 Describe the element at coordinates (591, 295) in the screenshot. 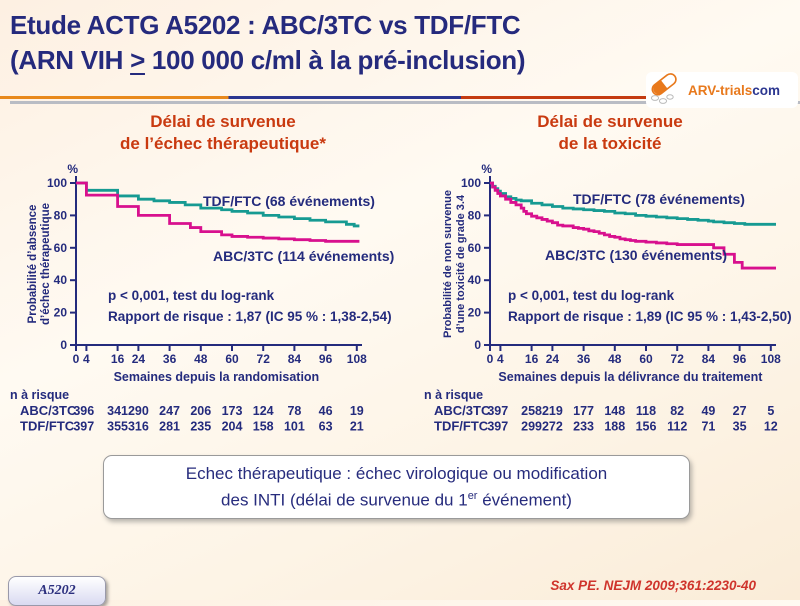

I see `stats-line-1: p < 0,001, test du log-rank` at that location.